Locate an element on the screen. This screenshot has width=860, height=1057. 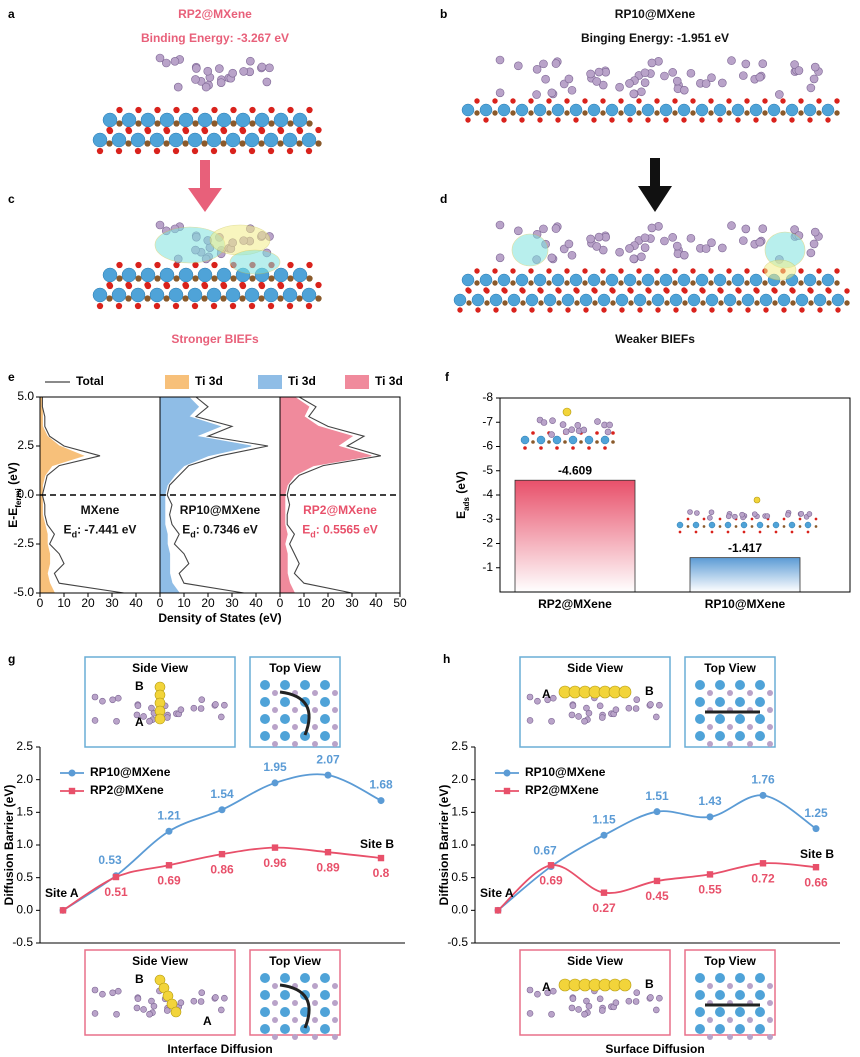
legend-label: RP2@MXene is located at coordinates (127, 790).